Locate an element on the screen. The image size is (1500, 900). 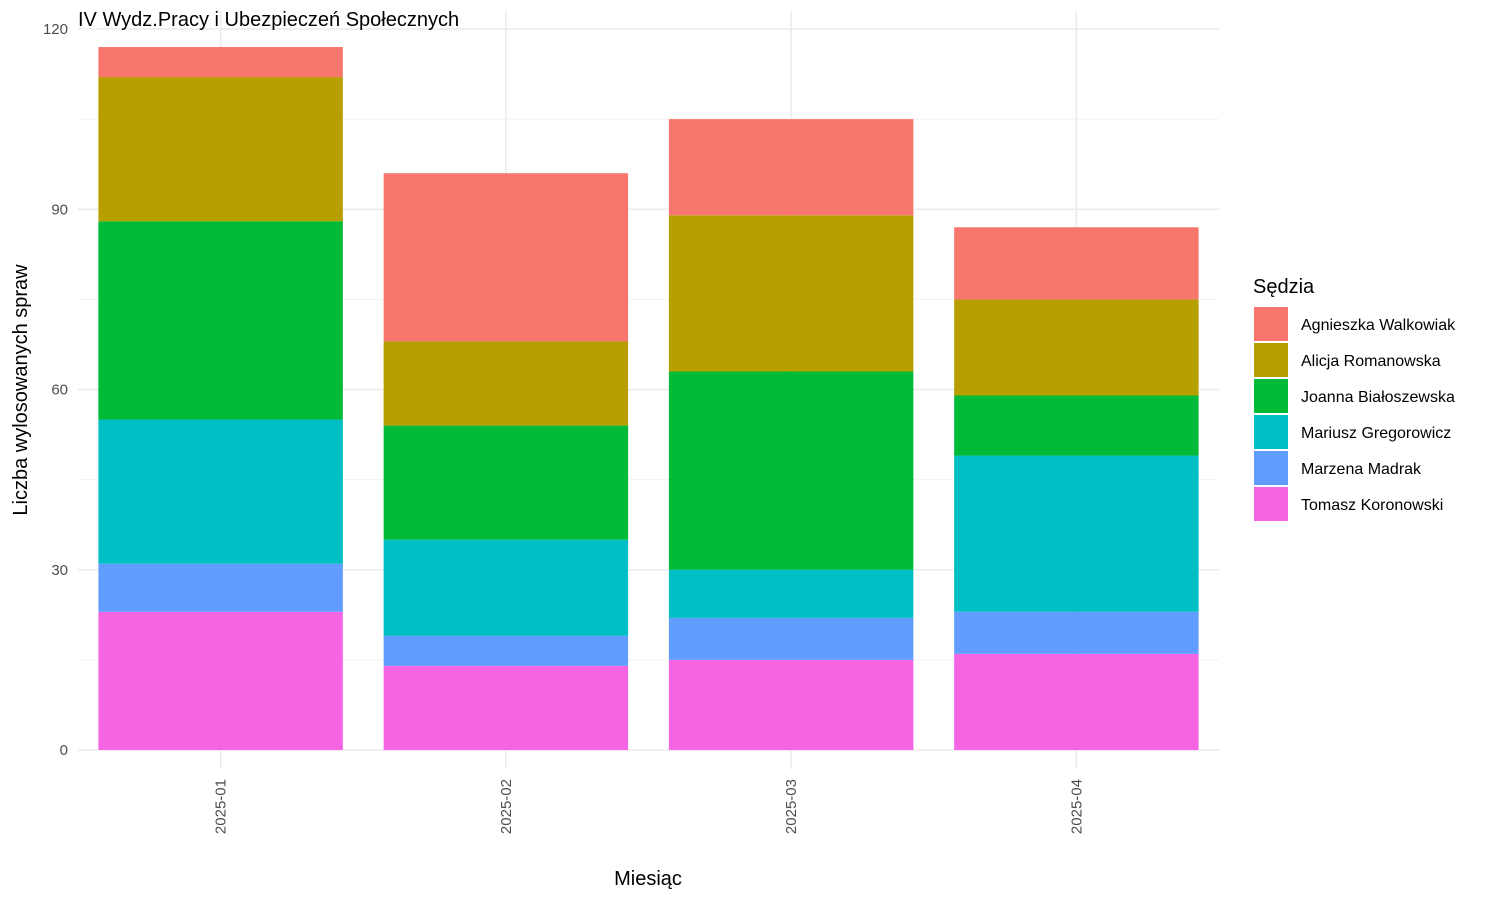
y-axis-title: Liczba wylosowanych spraw is located at coordinates (21, 390).